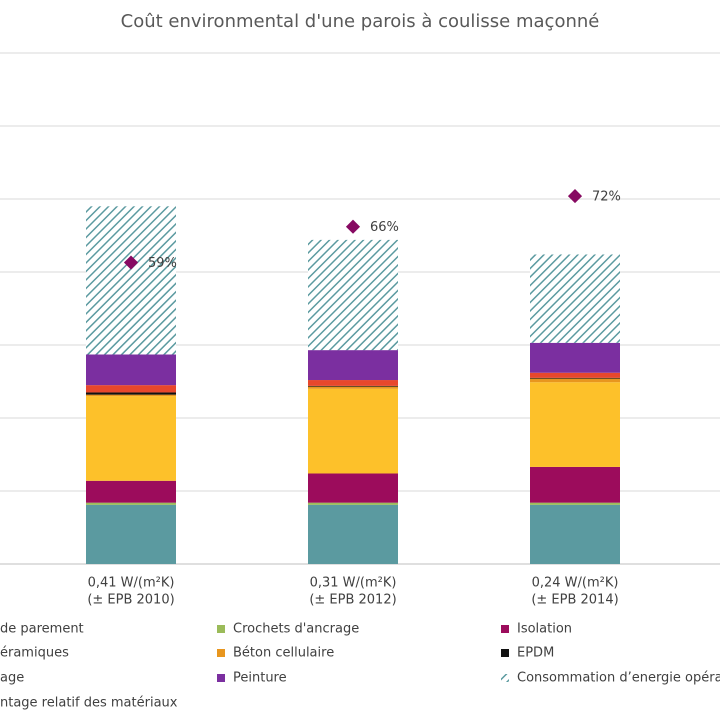 The image size is (720, 720). I want to click on x-tick-label: 0,41 W/(m²K), so click(131, 583).